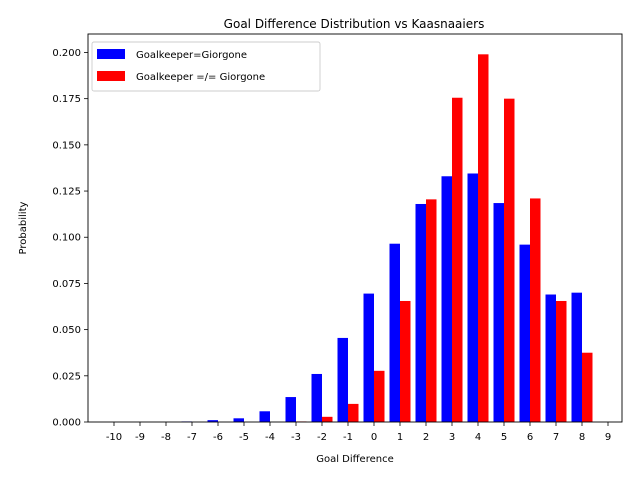  Describe the element at coordinates (191, 55) in the screenshot. I see `legend-label-series-1: Goalkeeper=Giorgone` at that location.